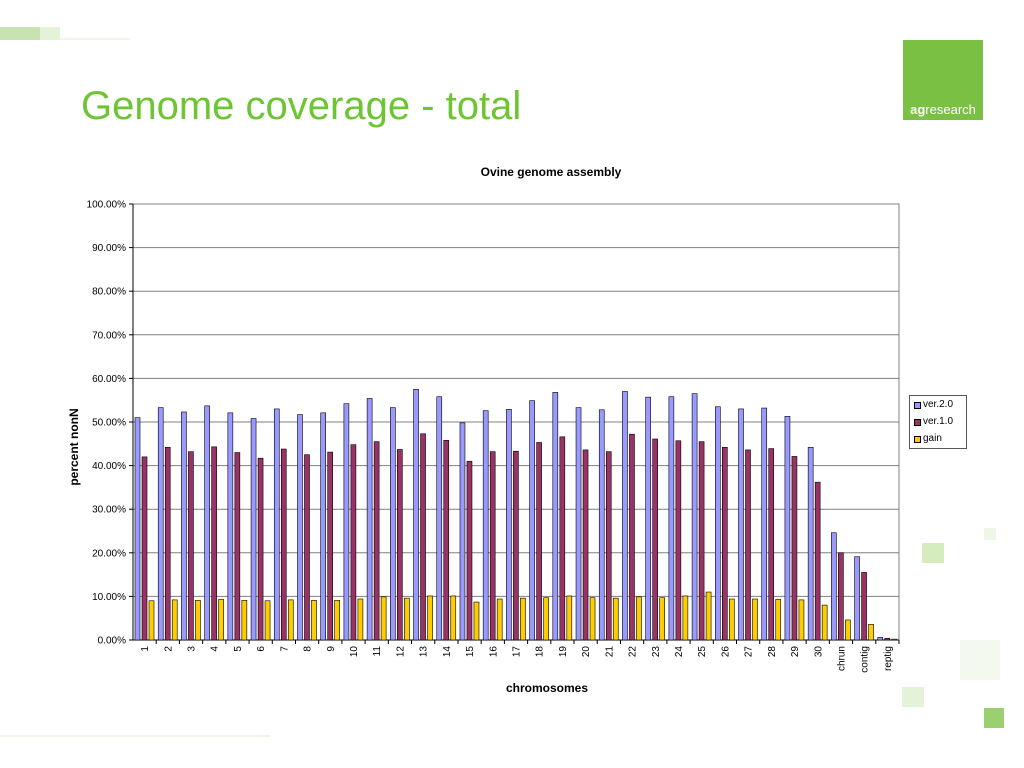  What do you see at coordinates (772, 652) in the screenshot?
I see `x-tick-label: 28` at bounding box center [772, 652].